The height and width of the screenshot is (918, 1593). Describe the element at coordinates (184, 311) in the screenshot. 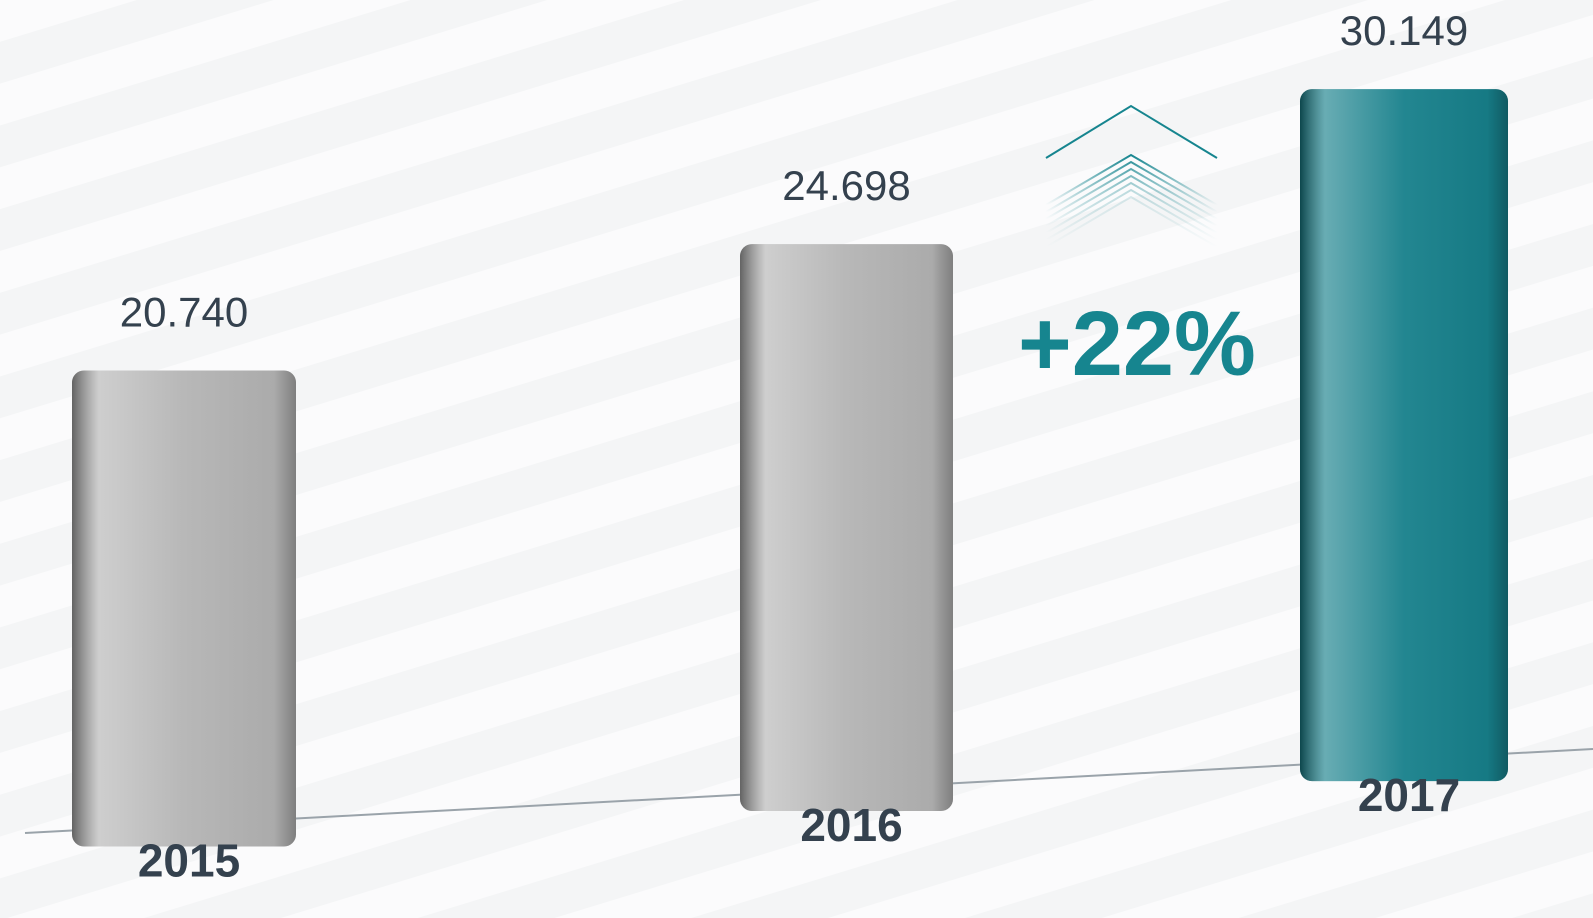

I see `value-label: 20.740` at that location.